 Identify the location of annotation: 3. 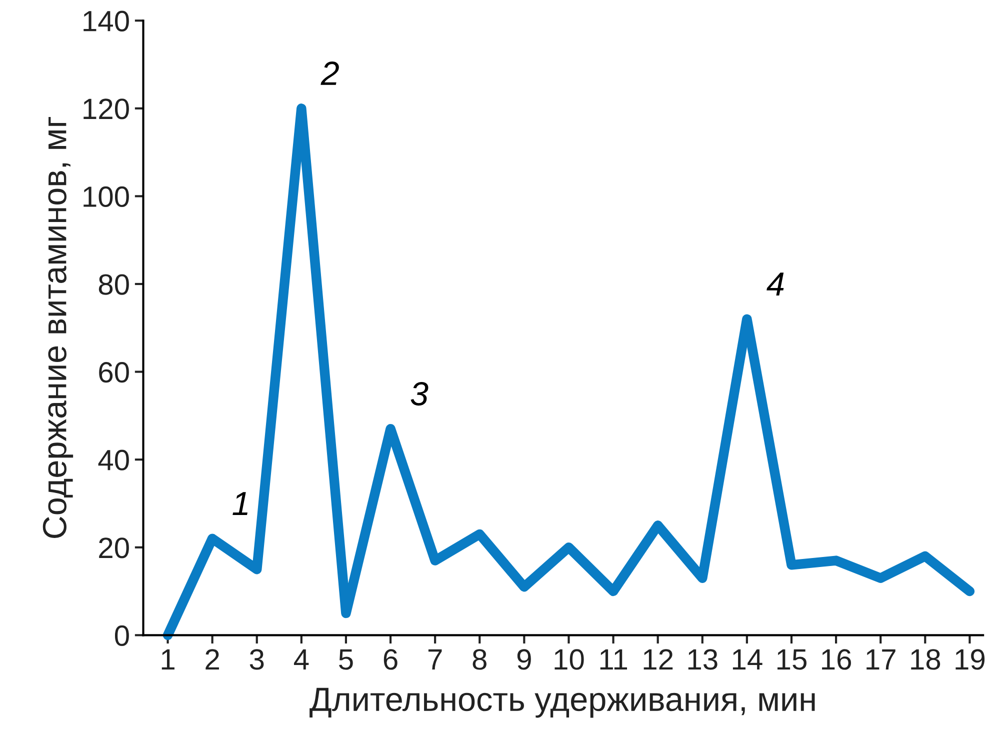
(419, 394).